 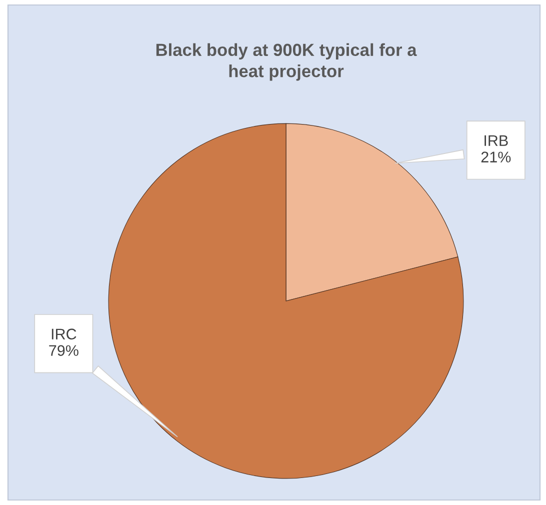 I want to click on data-label: 79%, so click(x=63, y=350).